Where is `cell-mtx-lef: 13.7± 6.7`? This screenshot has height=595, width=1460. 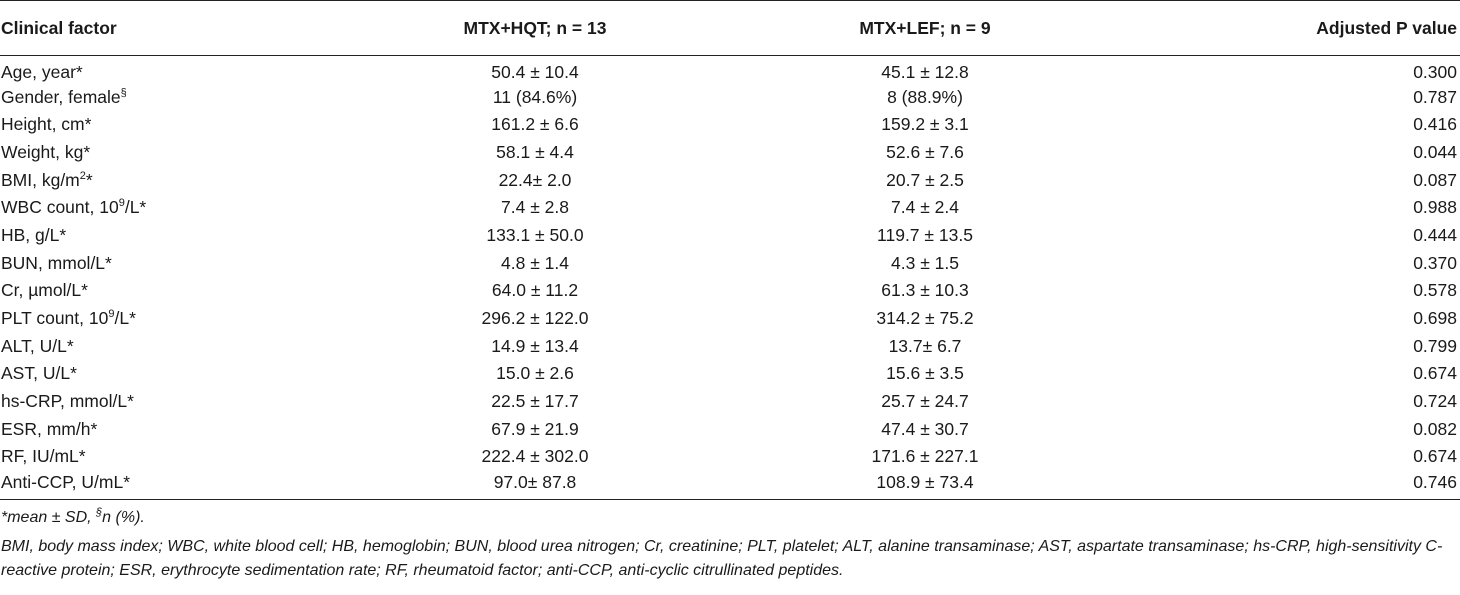 cell-mtx-lef: 13.7± 6.7 is located at coordinates (925, 345).